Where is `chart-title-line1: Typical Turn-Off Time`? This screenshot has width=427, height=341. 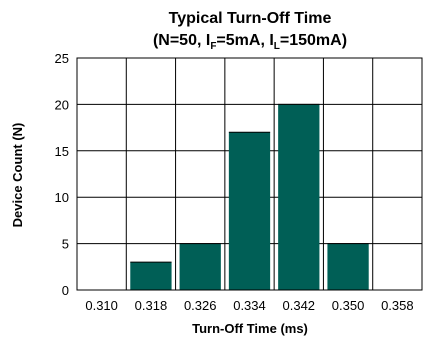
chart-title-line1: Typical Turn-Off Time is located at coordinates (250, 18).